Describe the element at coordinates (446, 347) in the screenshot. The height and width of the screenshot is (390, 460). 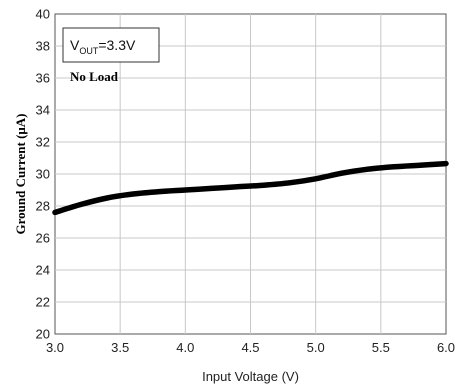
I see `x-tick-label: 6.0` at that location.